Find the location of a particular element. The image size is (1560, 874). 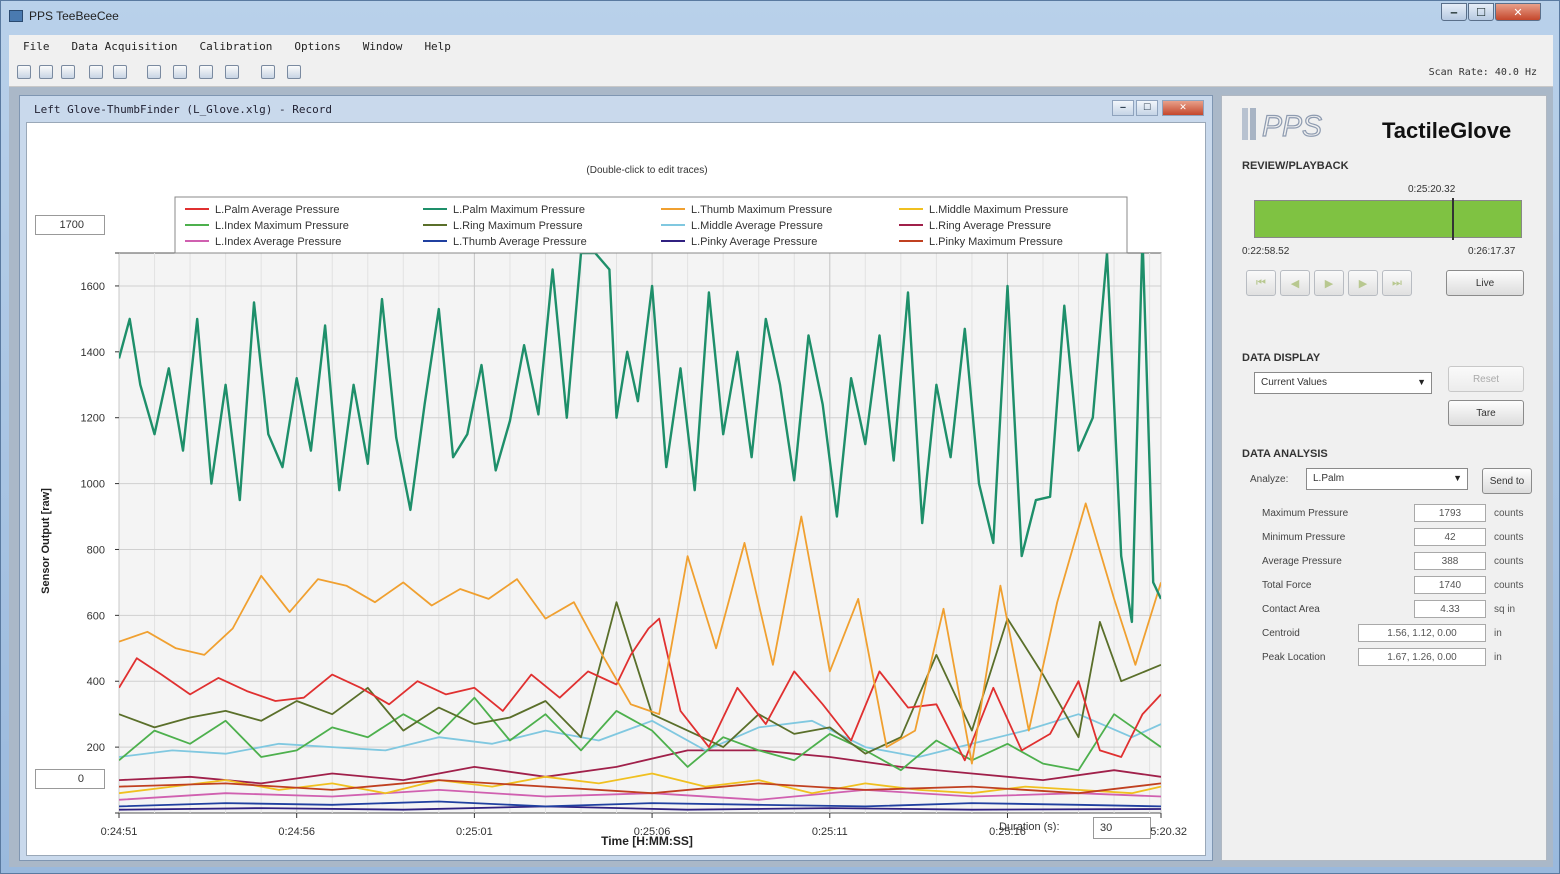

playback-timeline is located at coordinates (1388, 219).